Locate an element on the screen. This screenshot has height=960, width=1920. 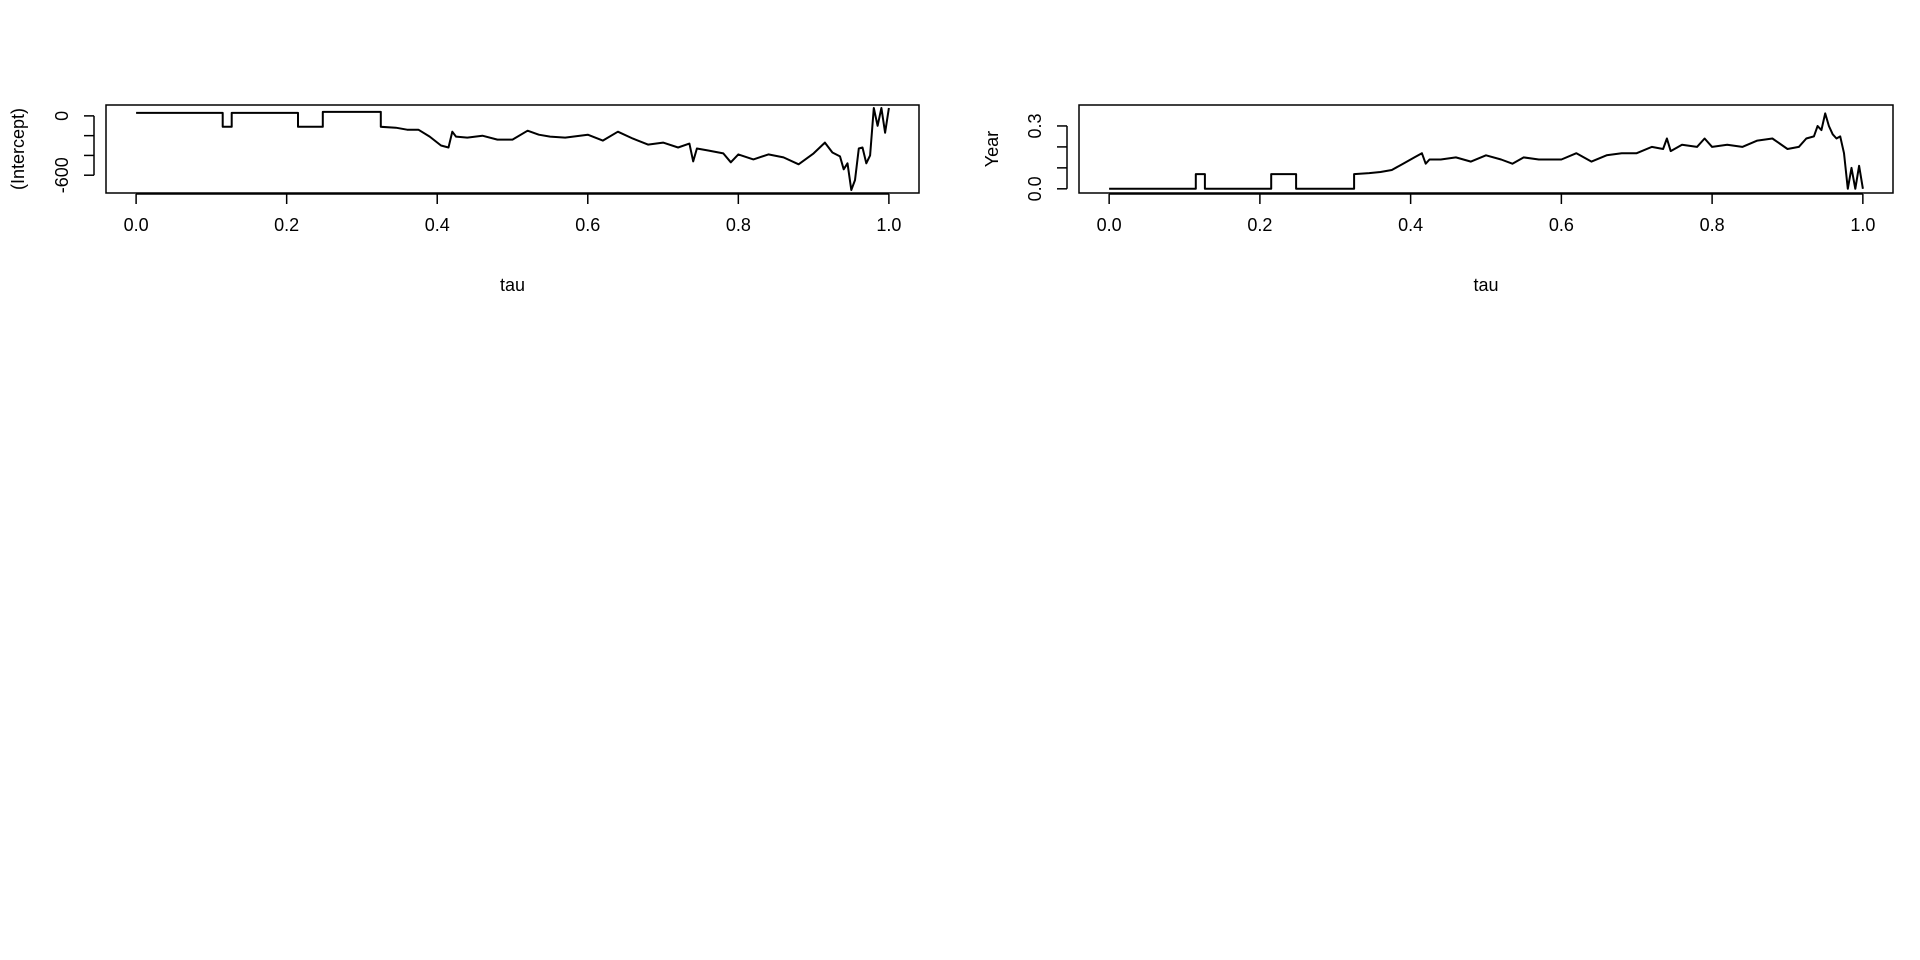
y-tick-label: 0 is located at coordinates (62, 116).